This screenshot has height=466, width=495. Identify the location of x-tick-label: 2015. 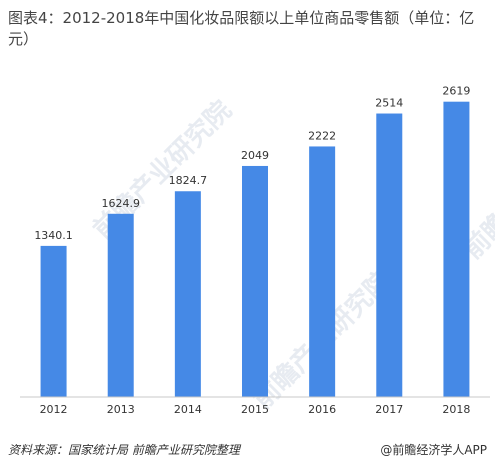
(255, 409).